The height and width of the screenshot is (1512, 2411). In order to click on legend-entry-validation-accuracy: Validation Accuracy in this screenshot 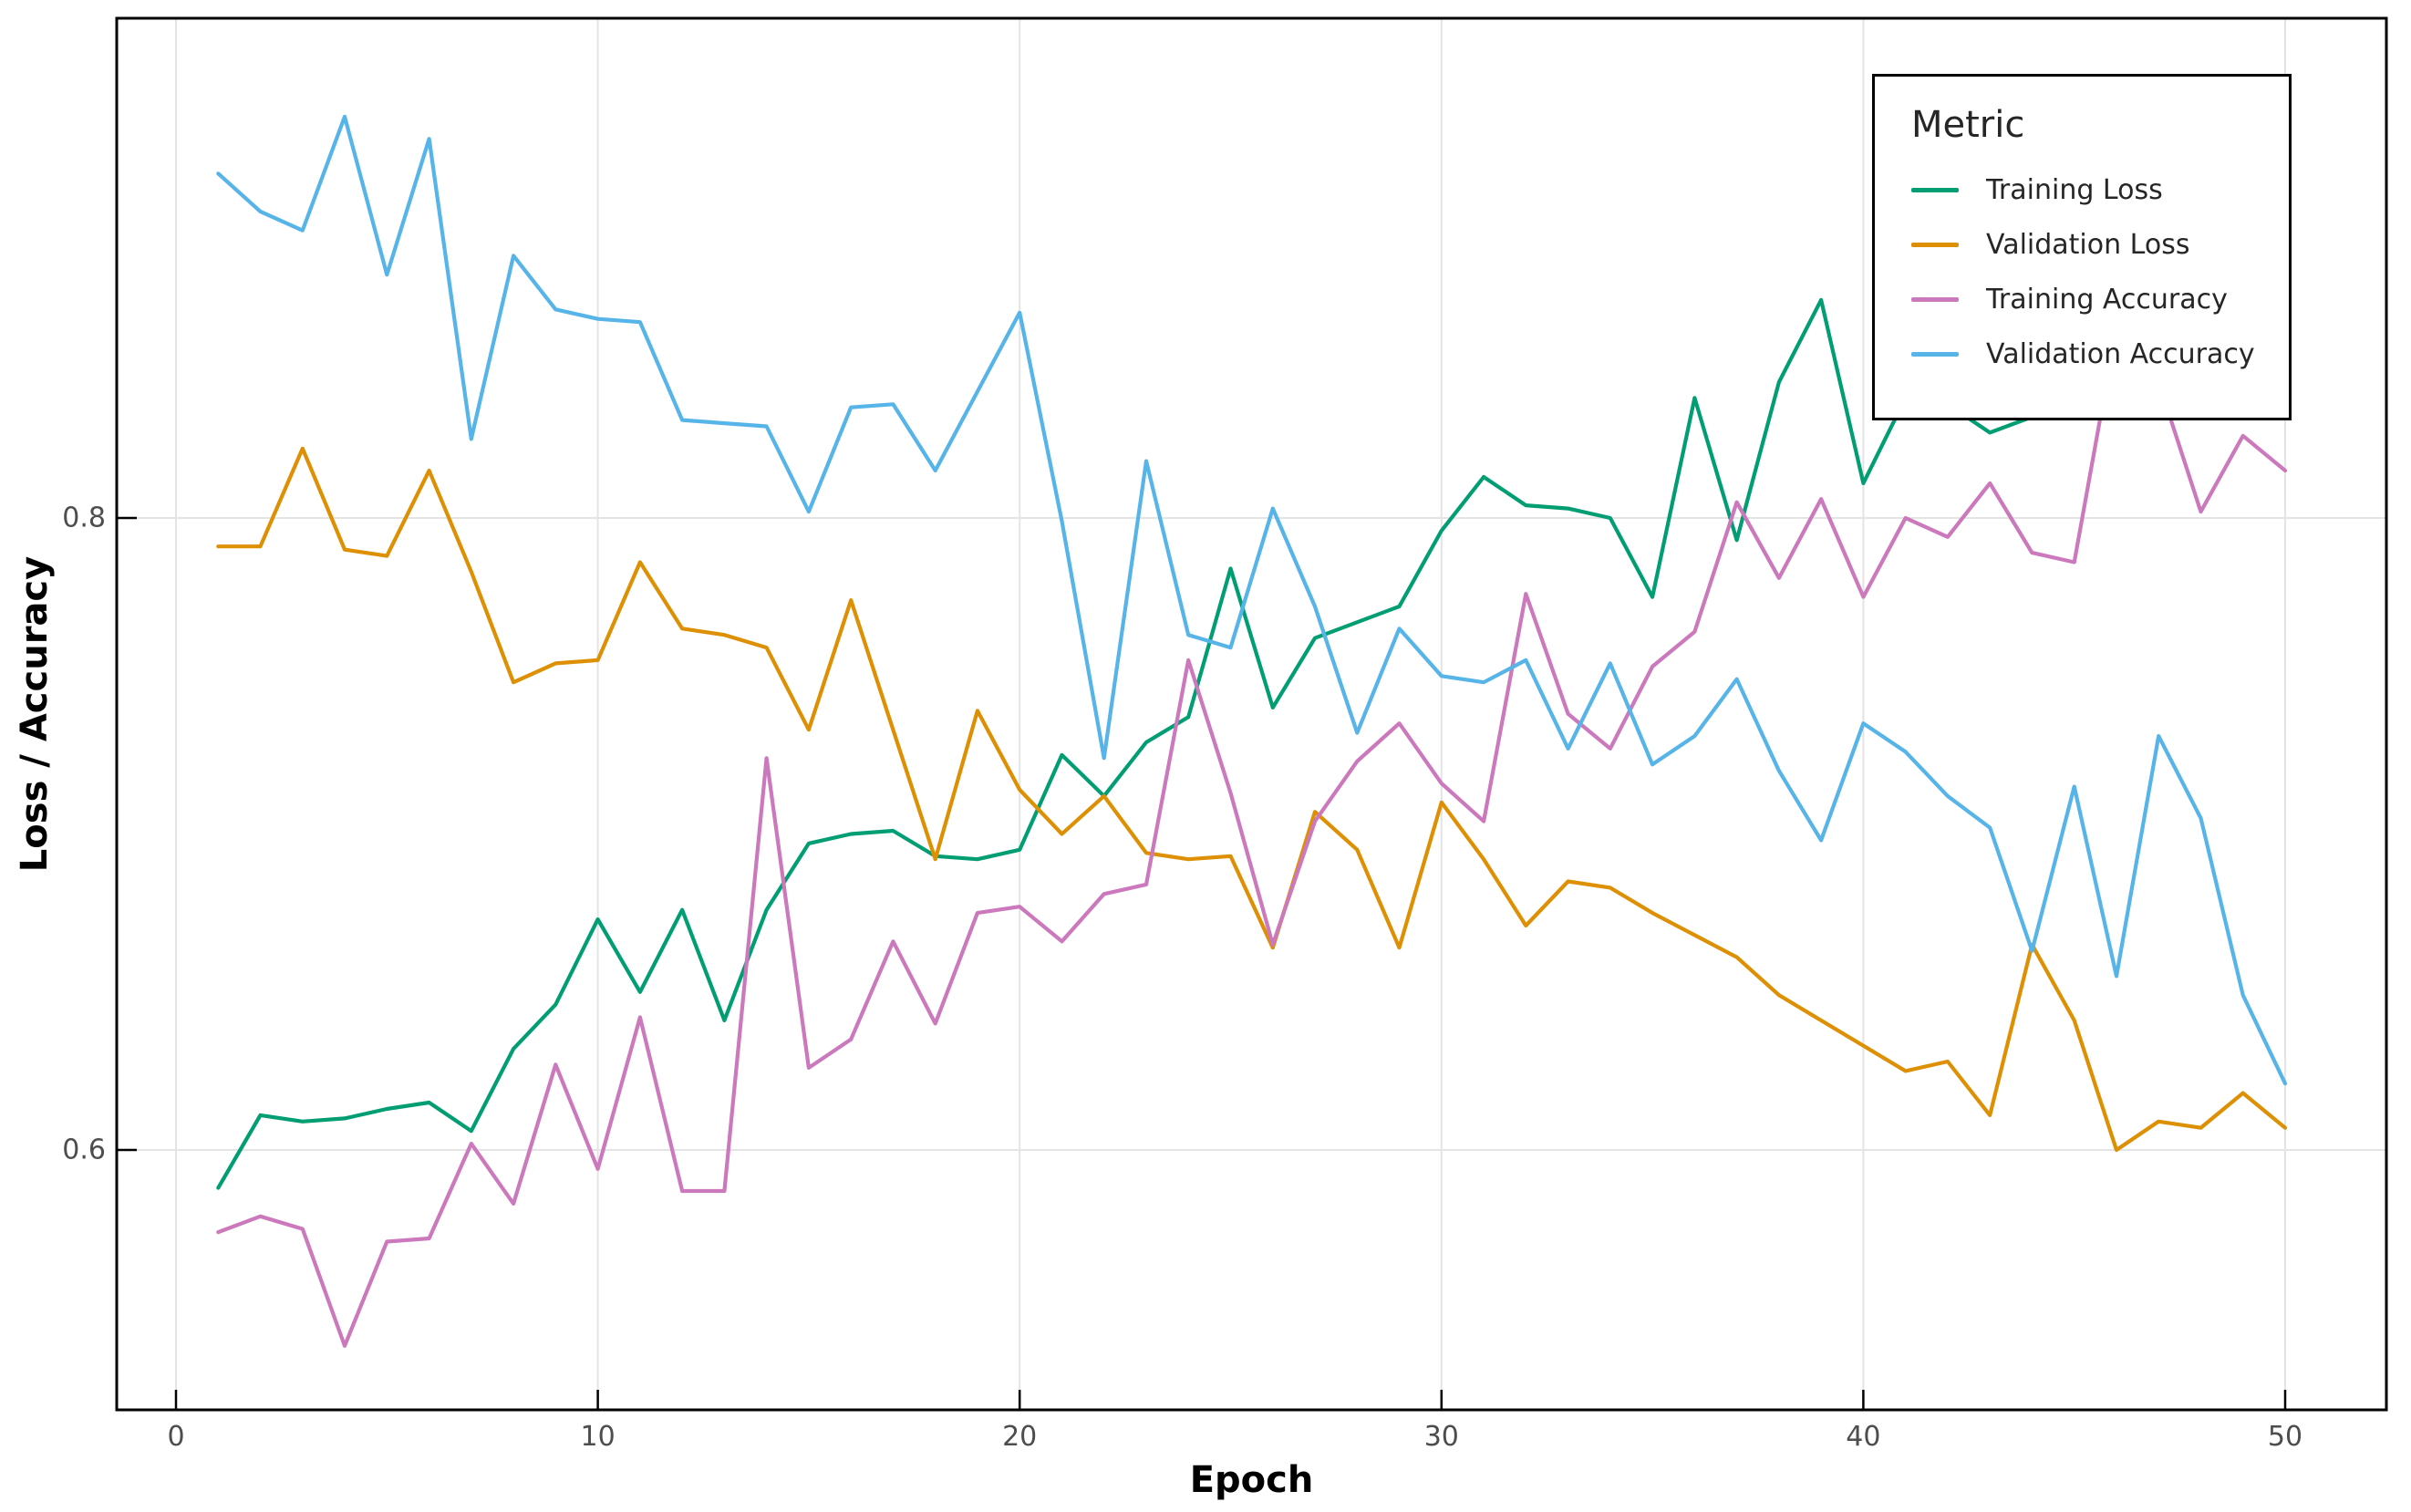, I will do `click(2082, 353)`.